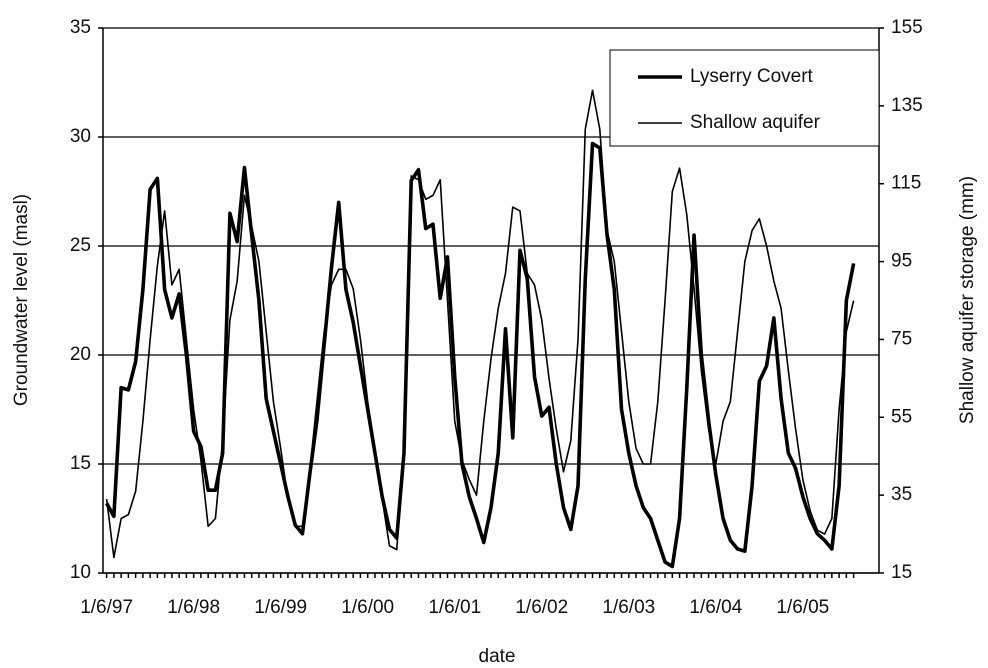  Describe the element at coordinates (628, 607) in the screenshot. I see `x-tick-label: 1/6/03` at that location.